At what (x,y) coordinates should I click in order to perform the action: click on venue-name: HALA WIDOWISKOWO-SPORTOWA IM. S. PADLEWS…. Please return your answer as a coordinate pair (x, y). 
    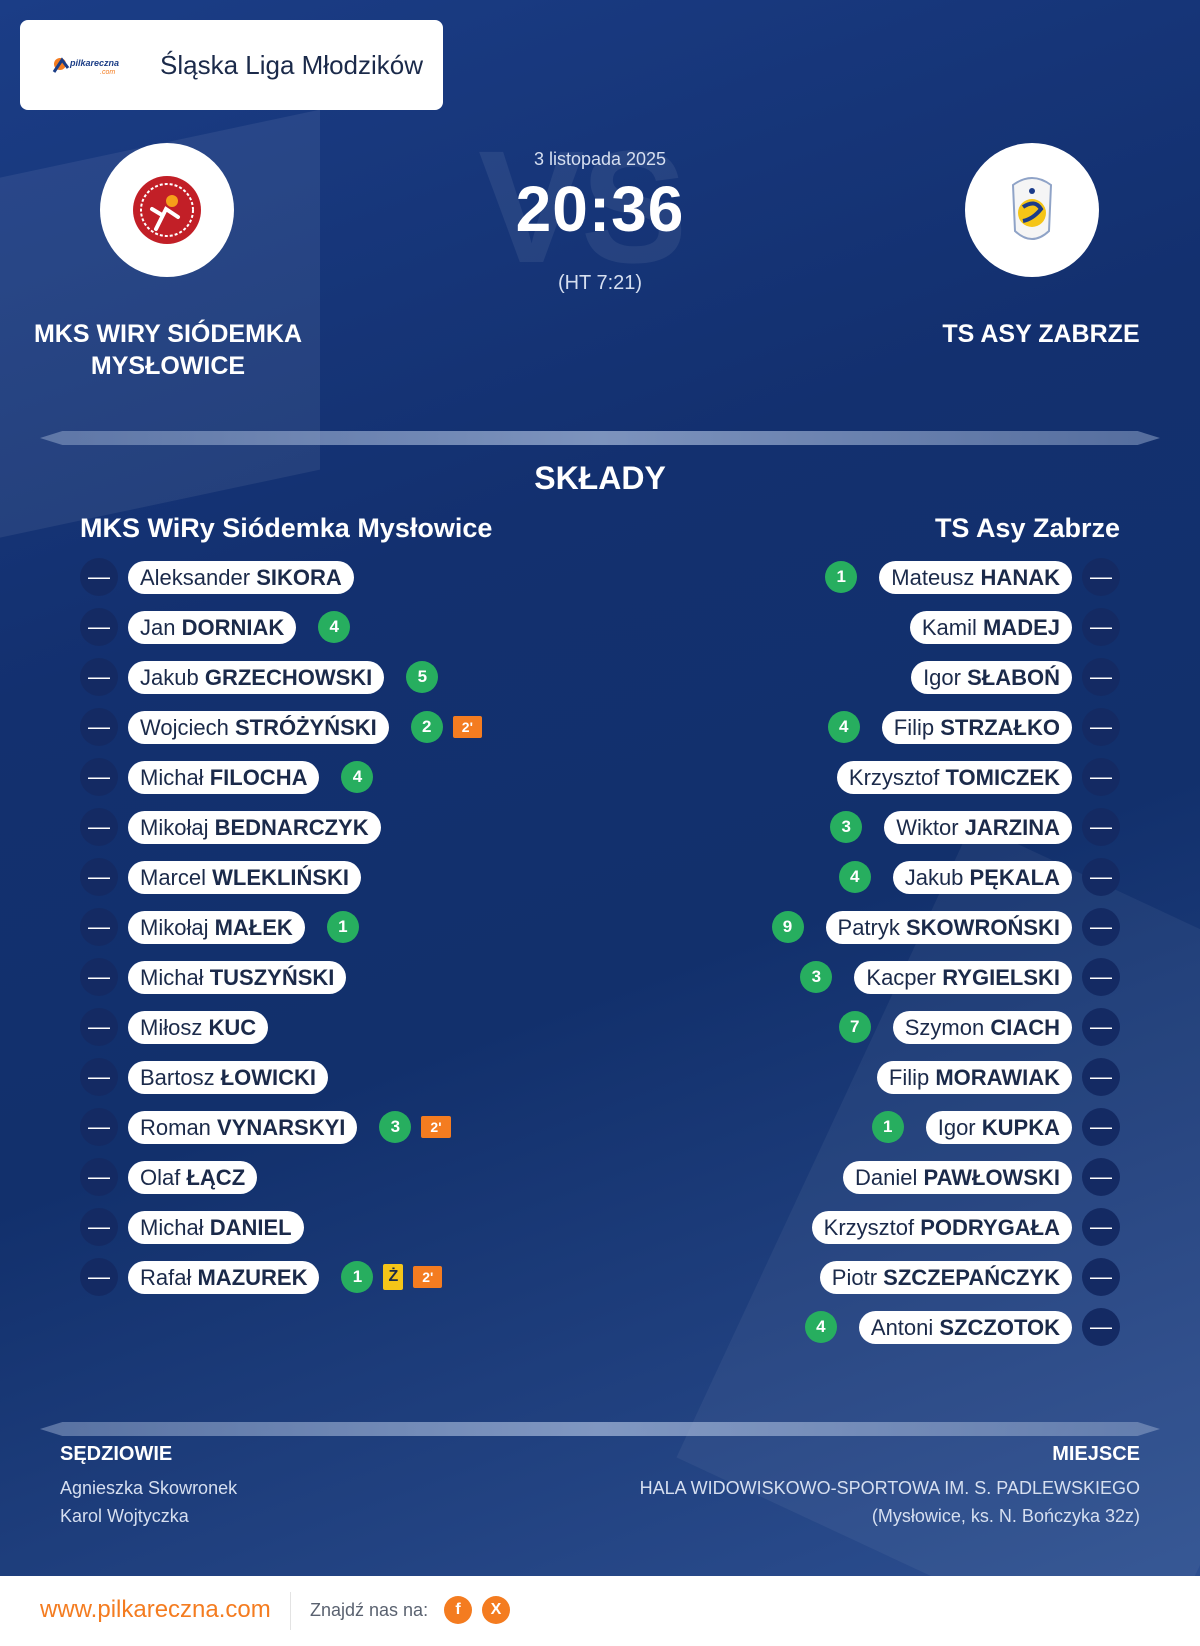
    Looking at the image, I should click on (889, 1488).